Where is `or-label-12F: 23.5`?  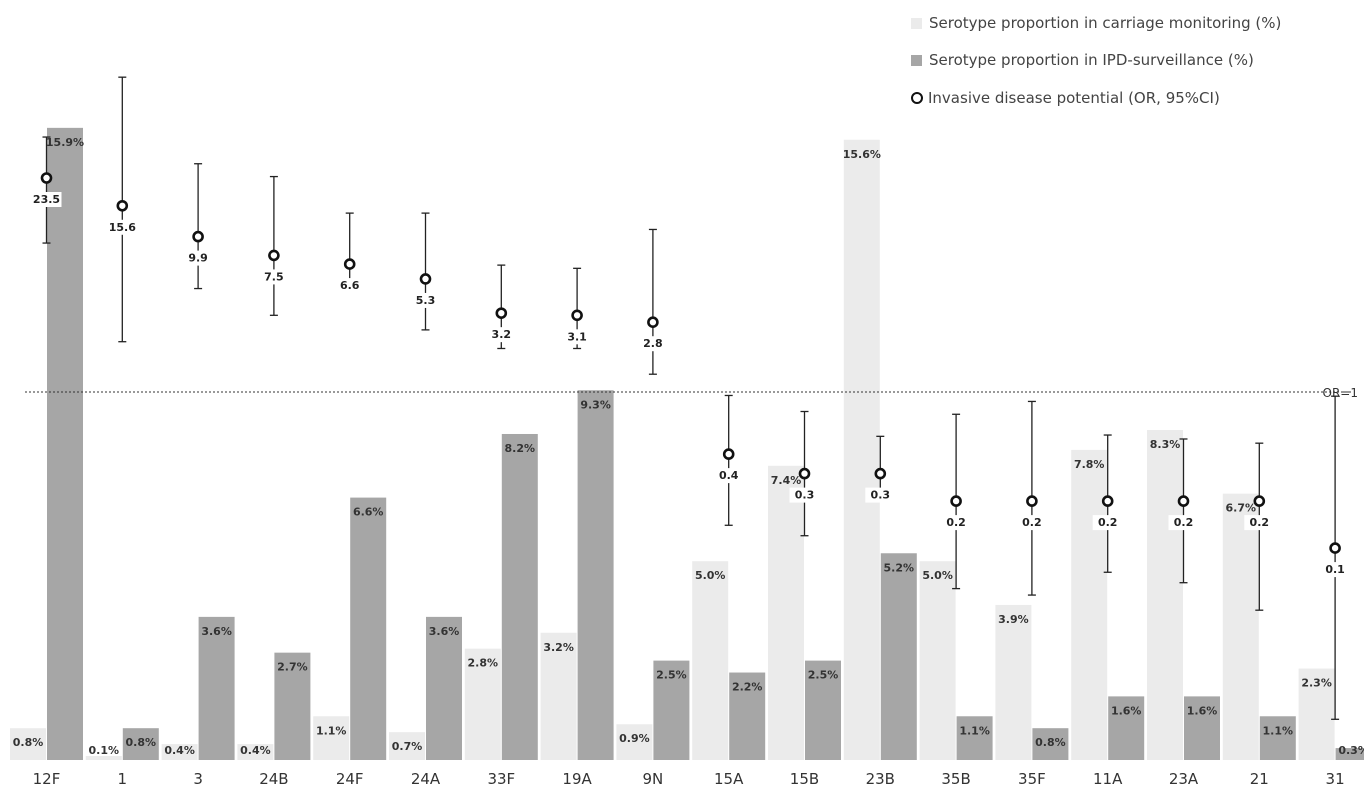
or-label-12F: 23.5 is located at coordinates (46, 199).